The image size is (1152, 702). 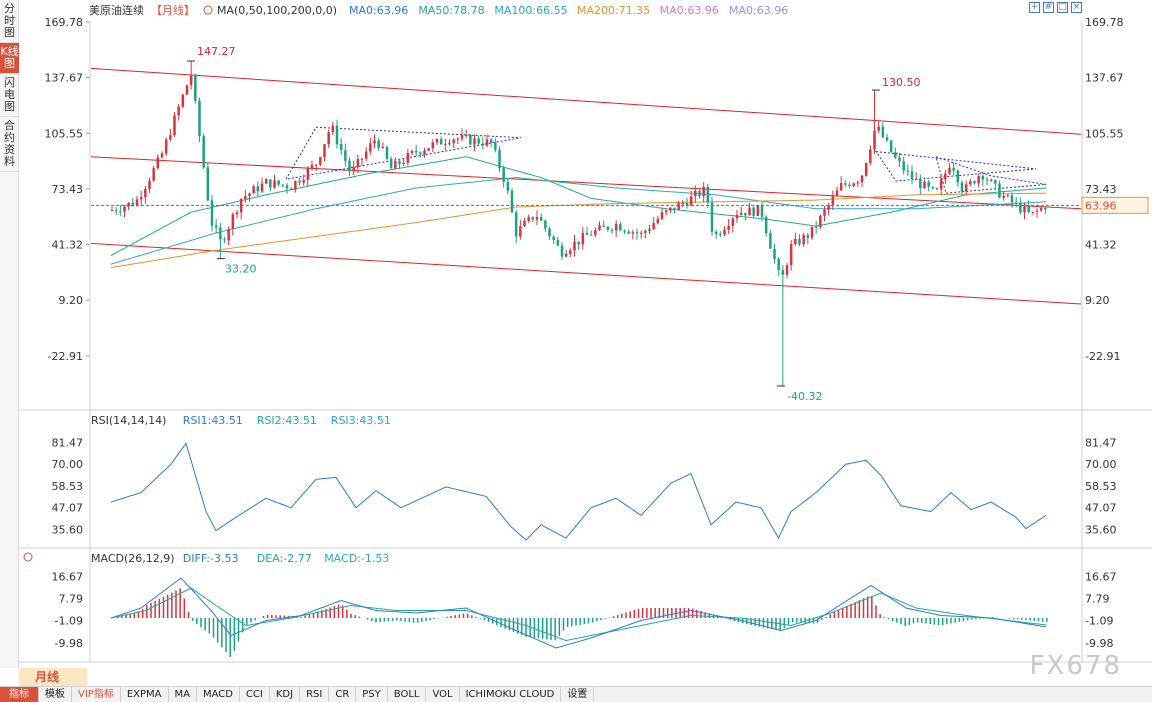 What do you see at coordinates (343, 694) in the screenshot?
I see `indicator-tab-9: CR` at bounding box center [343, 694].